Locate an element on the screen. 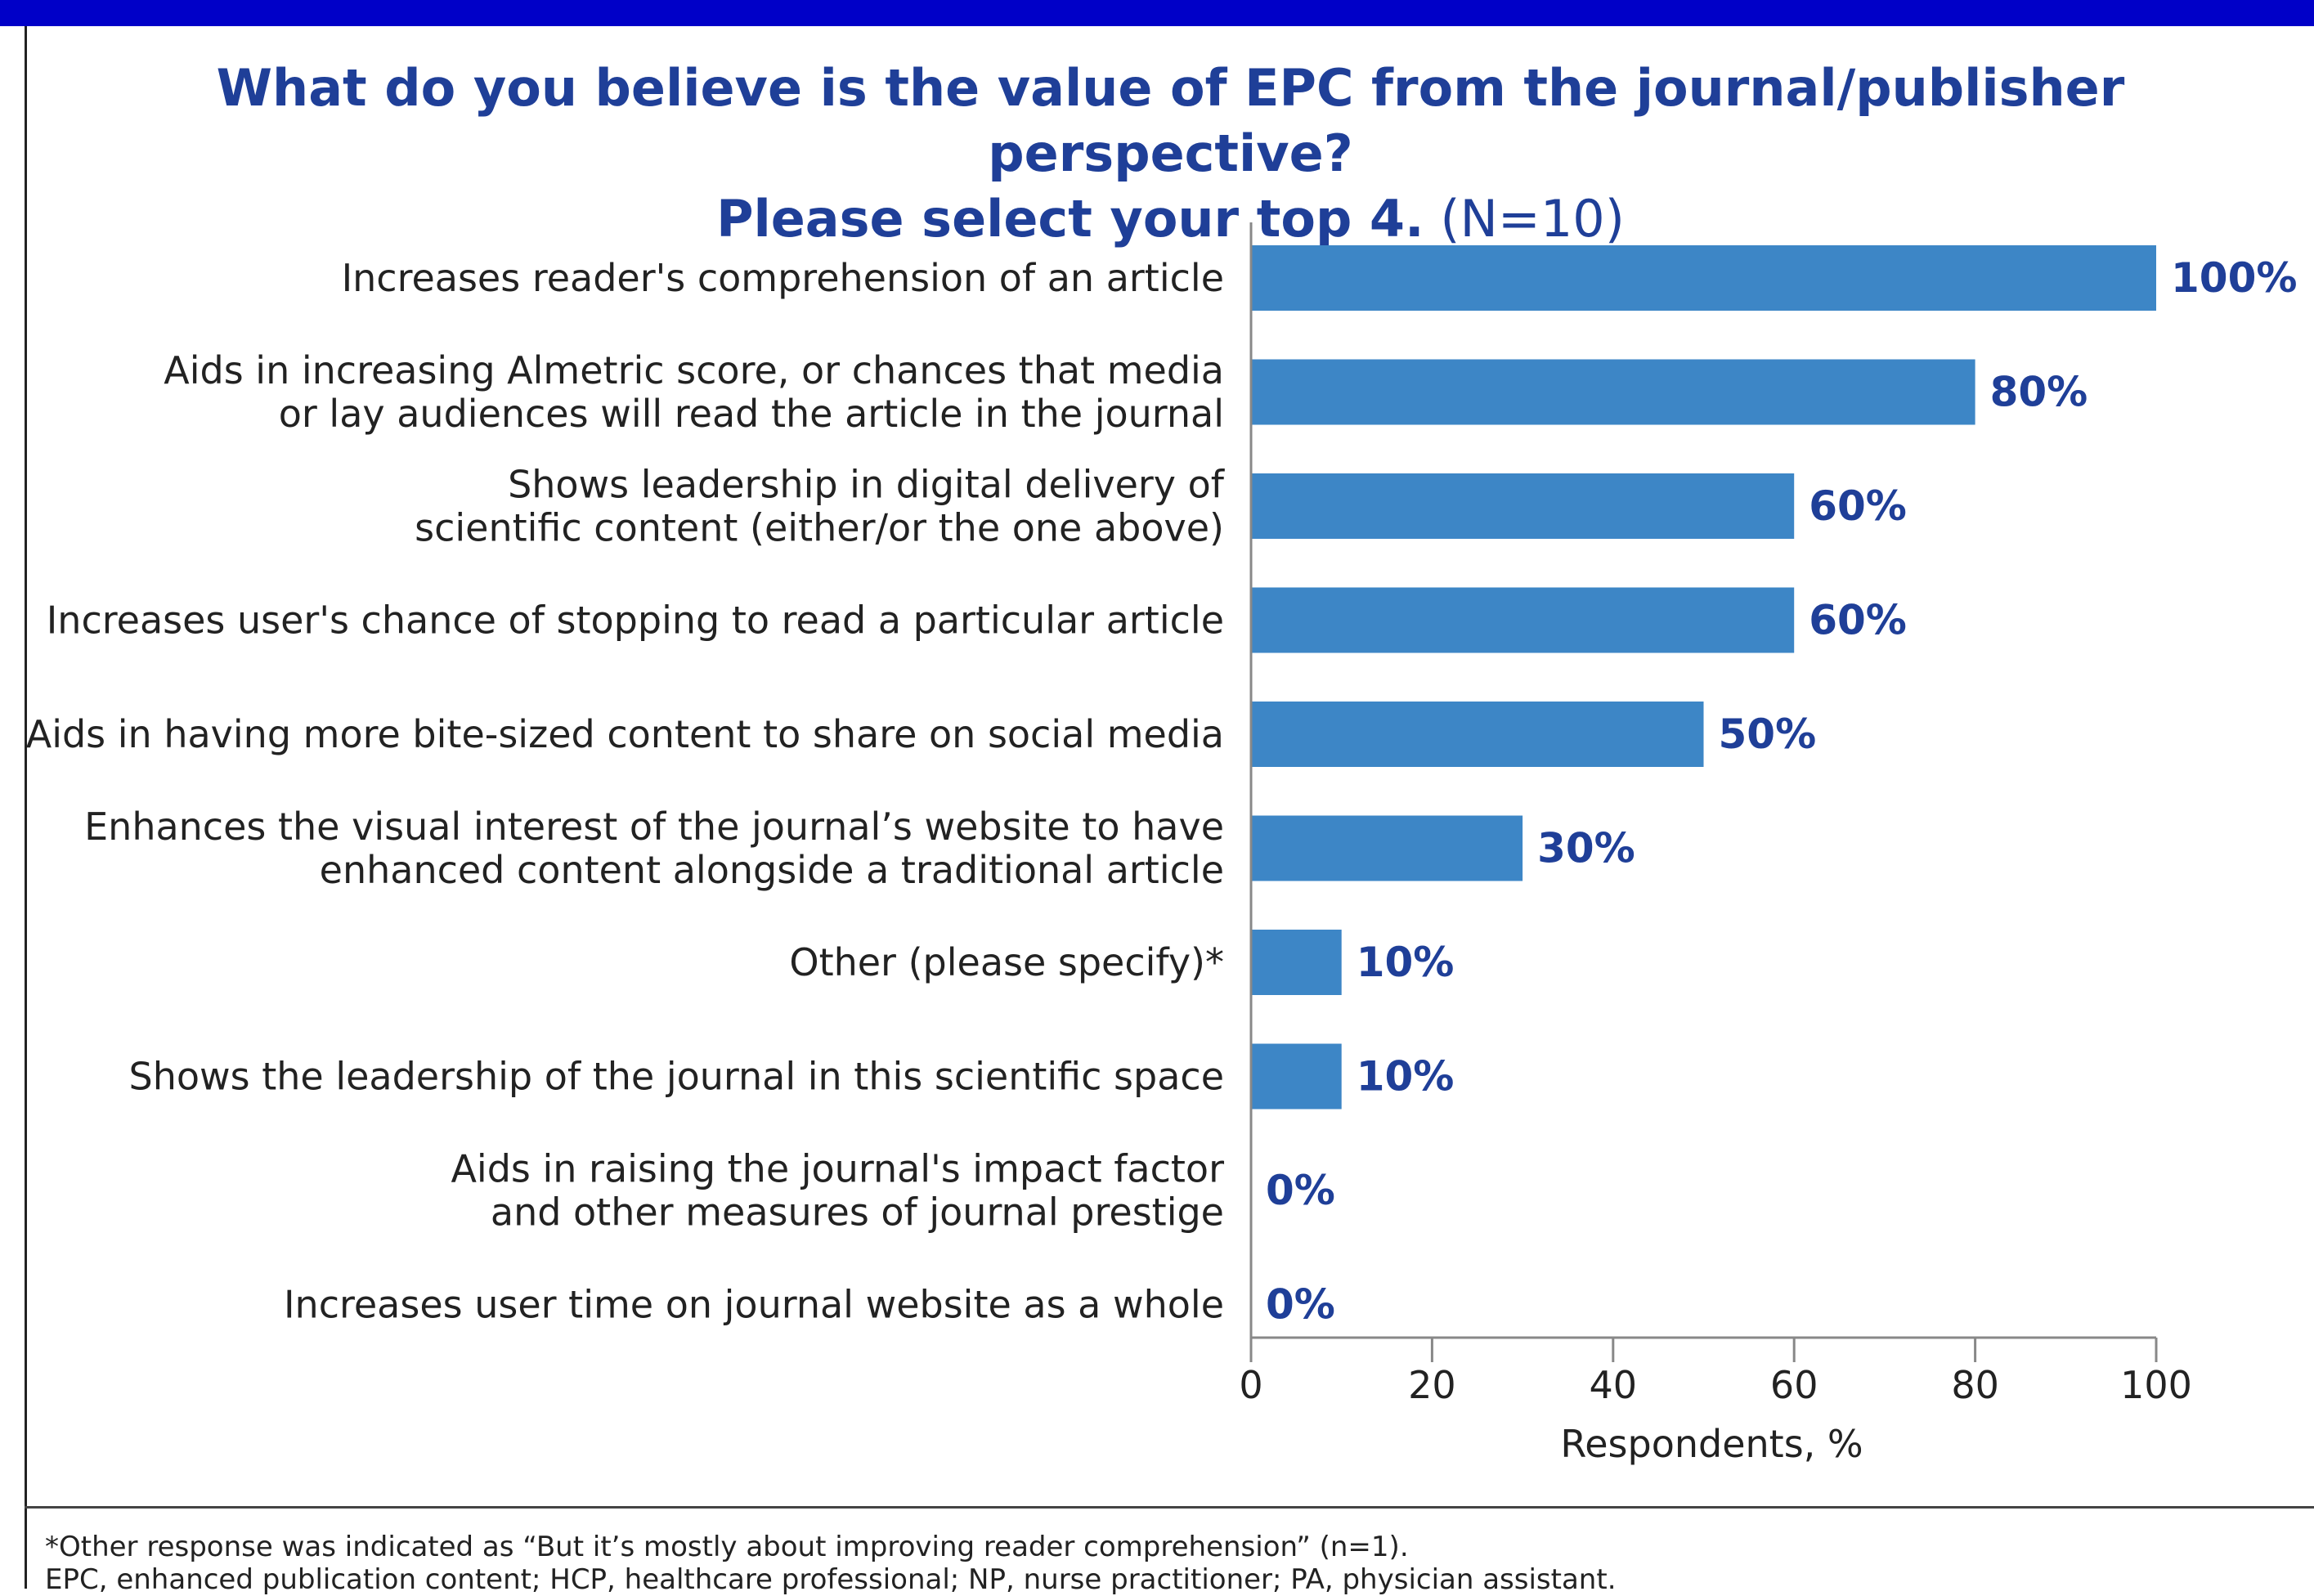  x-tick-label: 80 is located at coordinates (1975, 1385).